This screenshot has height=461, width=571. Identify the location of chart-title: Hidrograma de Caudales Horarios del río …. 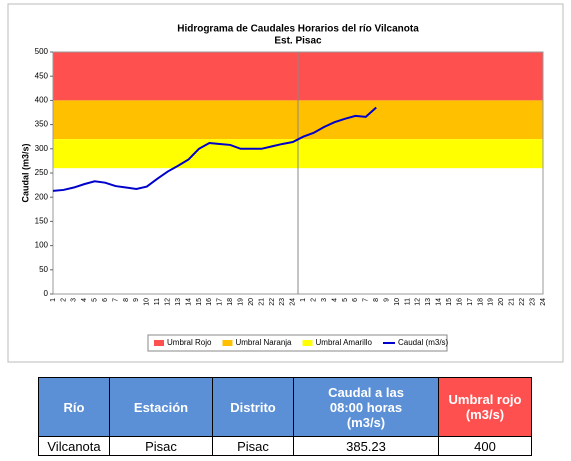
(298, 29).